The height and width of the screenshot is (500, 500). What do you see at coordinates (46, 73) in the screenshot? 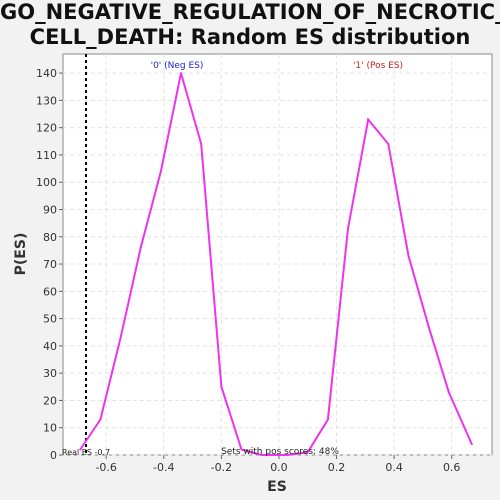
I see `y-tick-label: 140` at bounding box center [46, 73].